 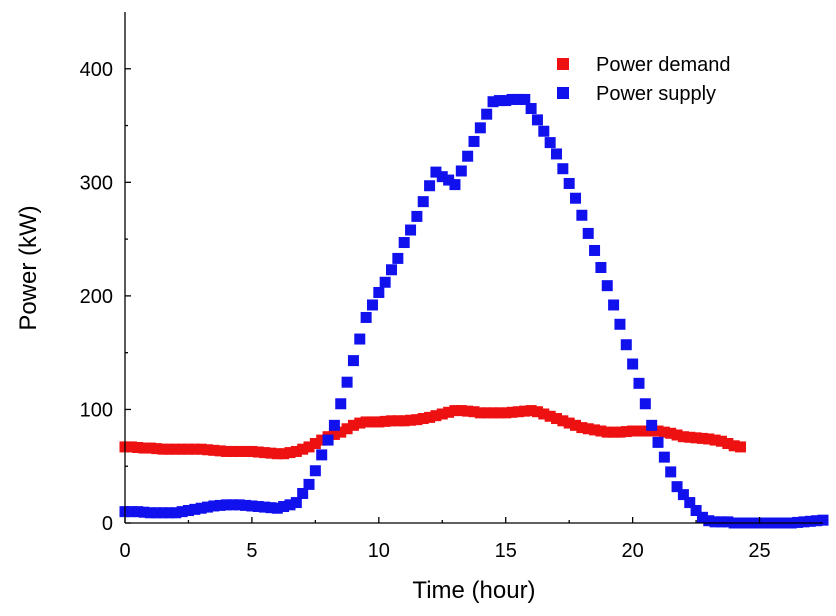 I want to click on x-axis-title: Time (hour), so click(x=473, y=590).